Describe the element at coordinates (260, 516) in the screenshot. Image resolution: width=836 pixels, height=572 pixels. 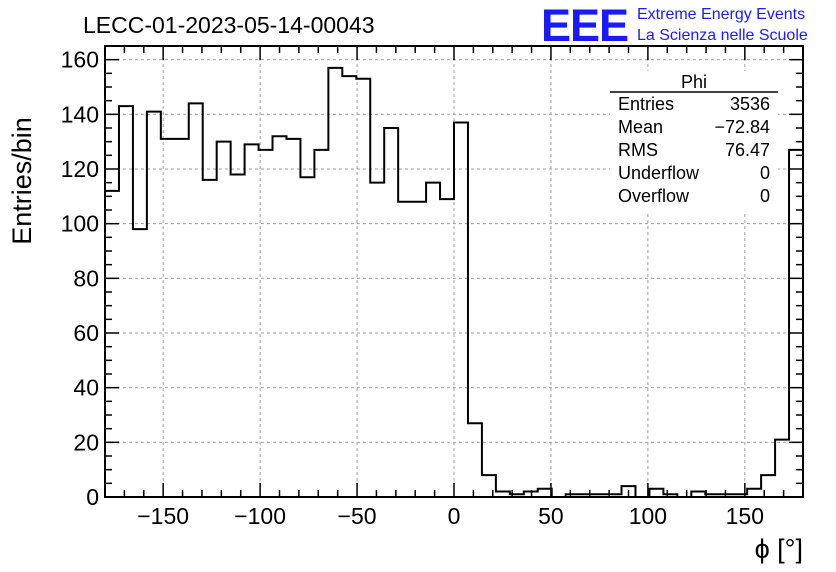
I see `x-tick-label-1: −100` at that location.